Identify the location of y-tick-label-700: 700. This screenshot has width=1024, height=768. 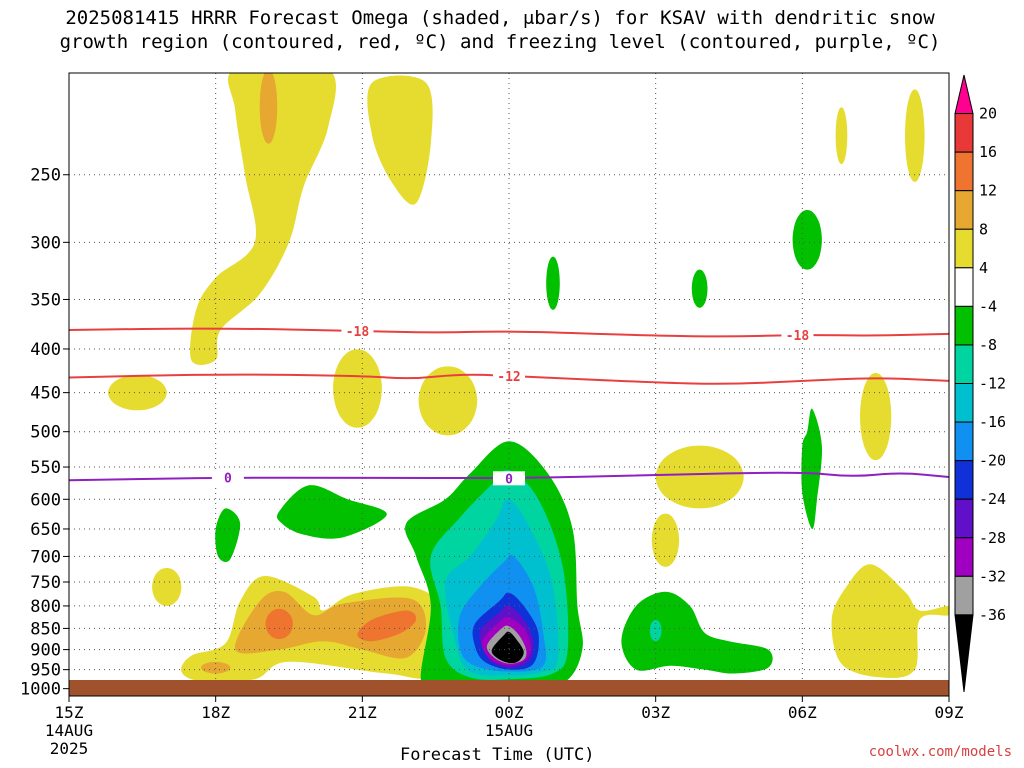
(45, 557).